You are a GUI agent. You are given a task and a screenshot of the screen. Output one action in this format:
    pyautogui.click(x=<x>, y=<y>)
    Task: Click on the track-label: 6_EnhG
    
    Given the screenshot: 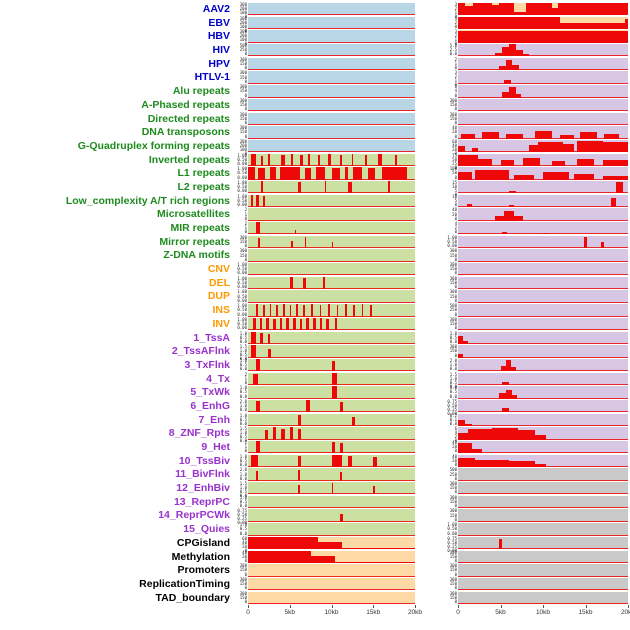 What is the action you would take?
    pyautogui.click(x=210, y=405)
    